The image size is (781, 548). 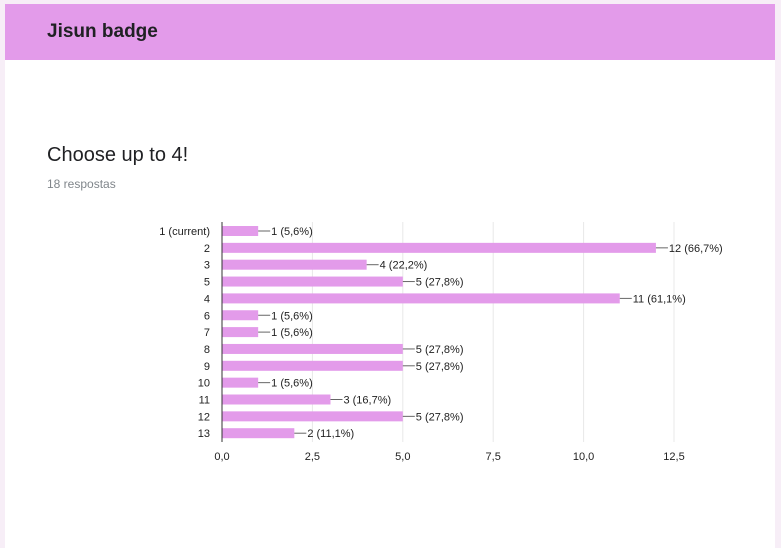 I want to click on category-label: 8, so click(x=207, y=350).